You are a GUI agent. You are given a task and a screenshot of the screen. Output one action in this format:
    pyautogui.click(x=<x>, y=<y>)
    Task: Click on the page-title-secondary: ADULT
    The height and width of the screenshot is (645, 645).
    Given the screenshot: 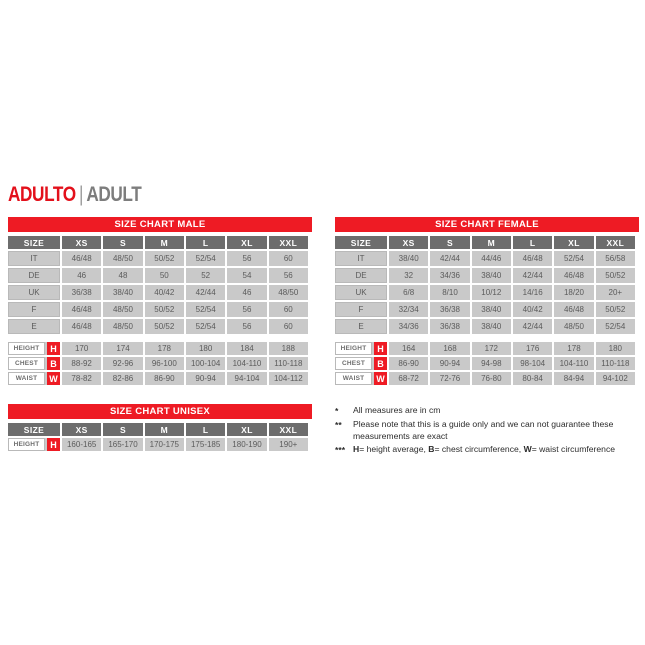 What is the action you would take?
    pyautogui.click(x=114, y=194)
    